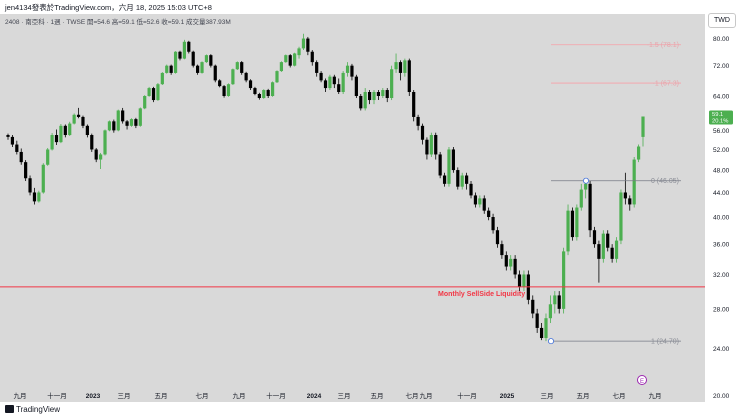 Image resolution: width=740 pixels, height=419 pixels. What do you see at coordinates (721, 66) in the screenshot?
I see `y-tick-label: 72.00` at bounding box center [721, 66].